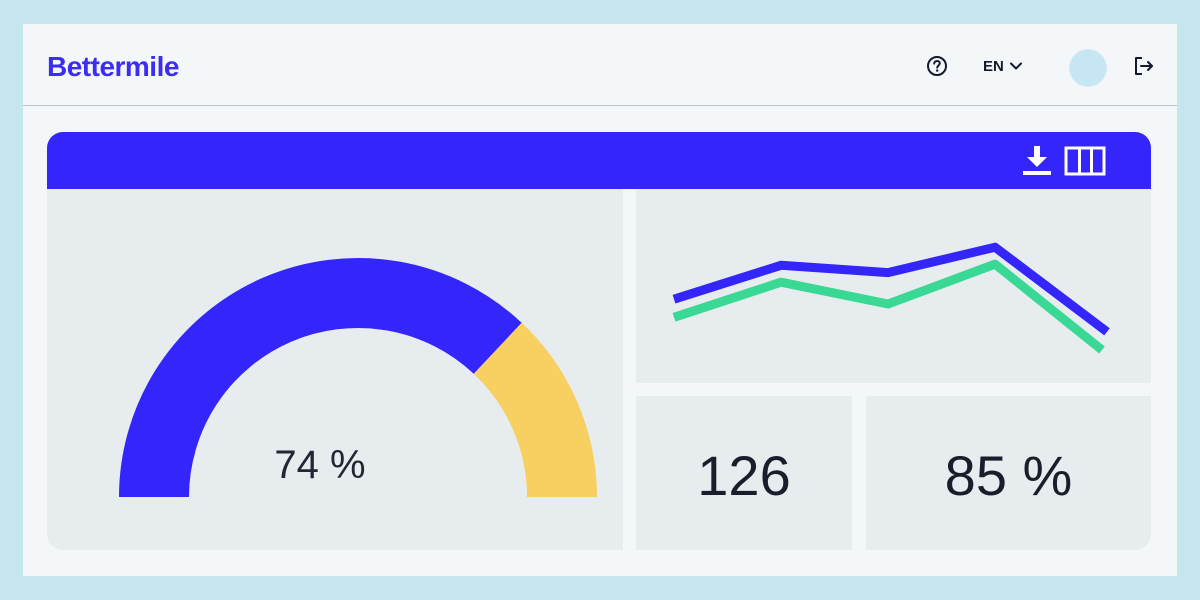 Image resolution: width=1200 pixels, height=600 pixels. Describe the element at coordinates (993, 66) in the screenshot. I see `language-label: EN` at that location.